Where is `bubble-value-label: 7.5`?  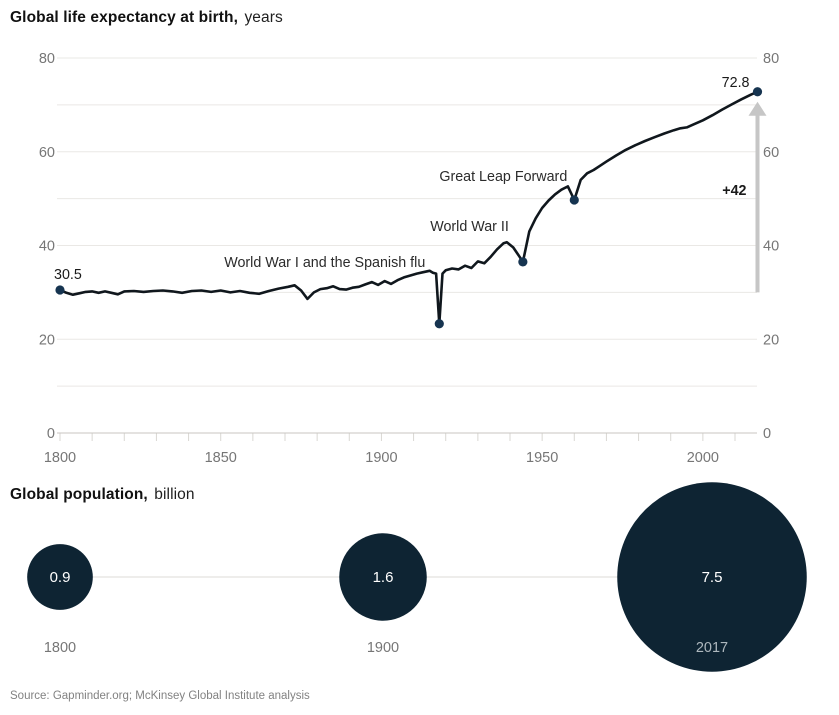
bubble-value-label: 7.5 is located at coordinates (712, 577).